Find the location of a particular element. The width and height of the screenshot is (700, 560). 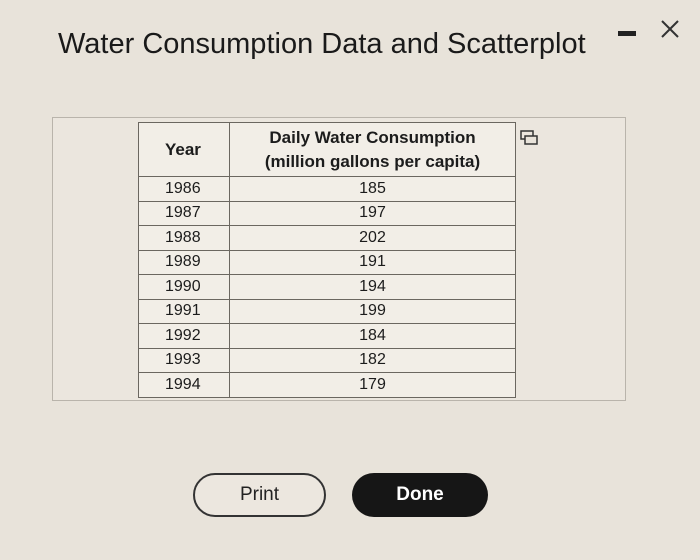

year-cell: 1992 is located at coordinates (184, 336).